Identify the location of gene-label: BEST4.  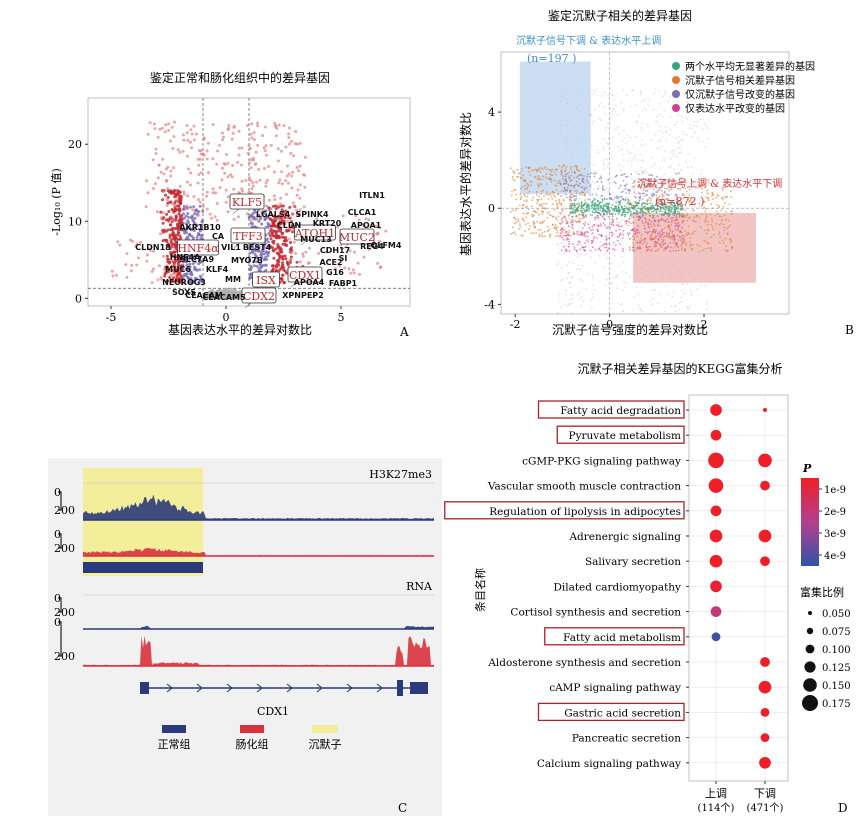
(257, 247).